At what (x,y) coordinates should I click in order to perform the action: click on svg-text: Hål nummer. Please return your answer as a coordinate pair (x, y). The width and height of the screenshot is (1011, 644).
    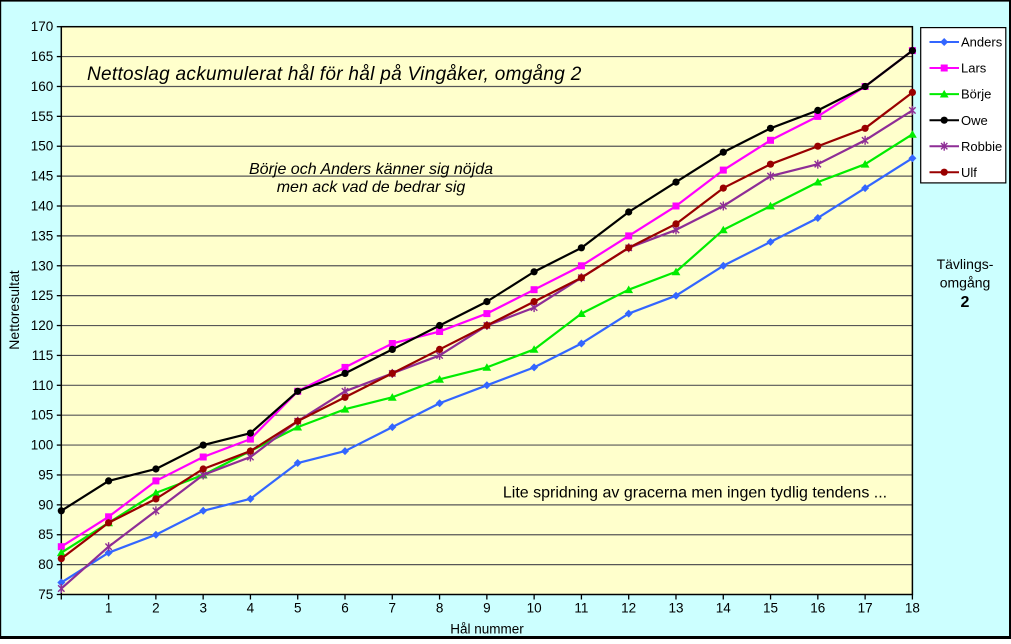
    Looking at the image, I should click on (487, 629).